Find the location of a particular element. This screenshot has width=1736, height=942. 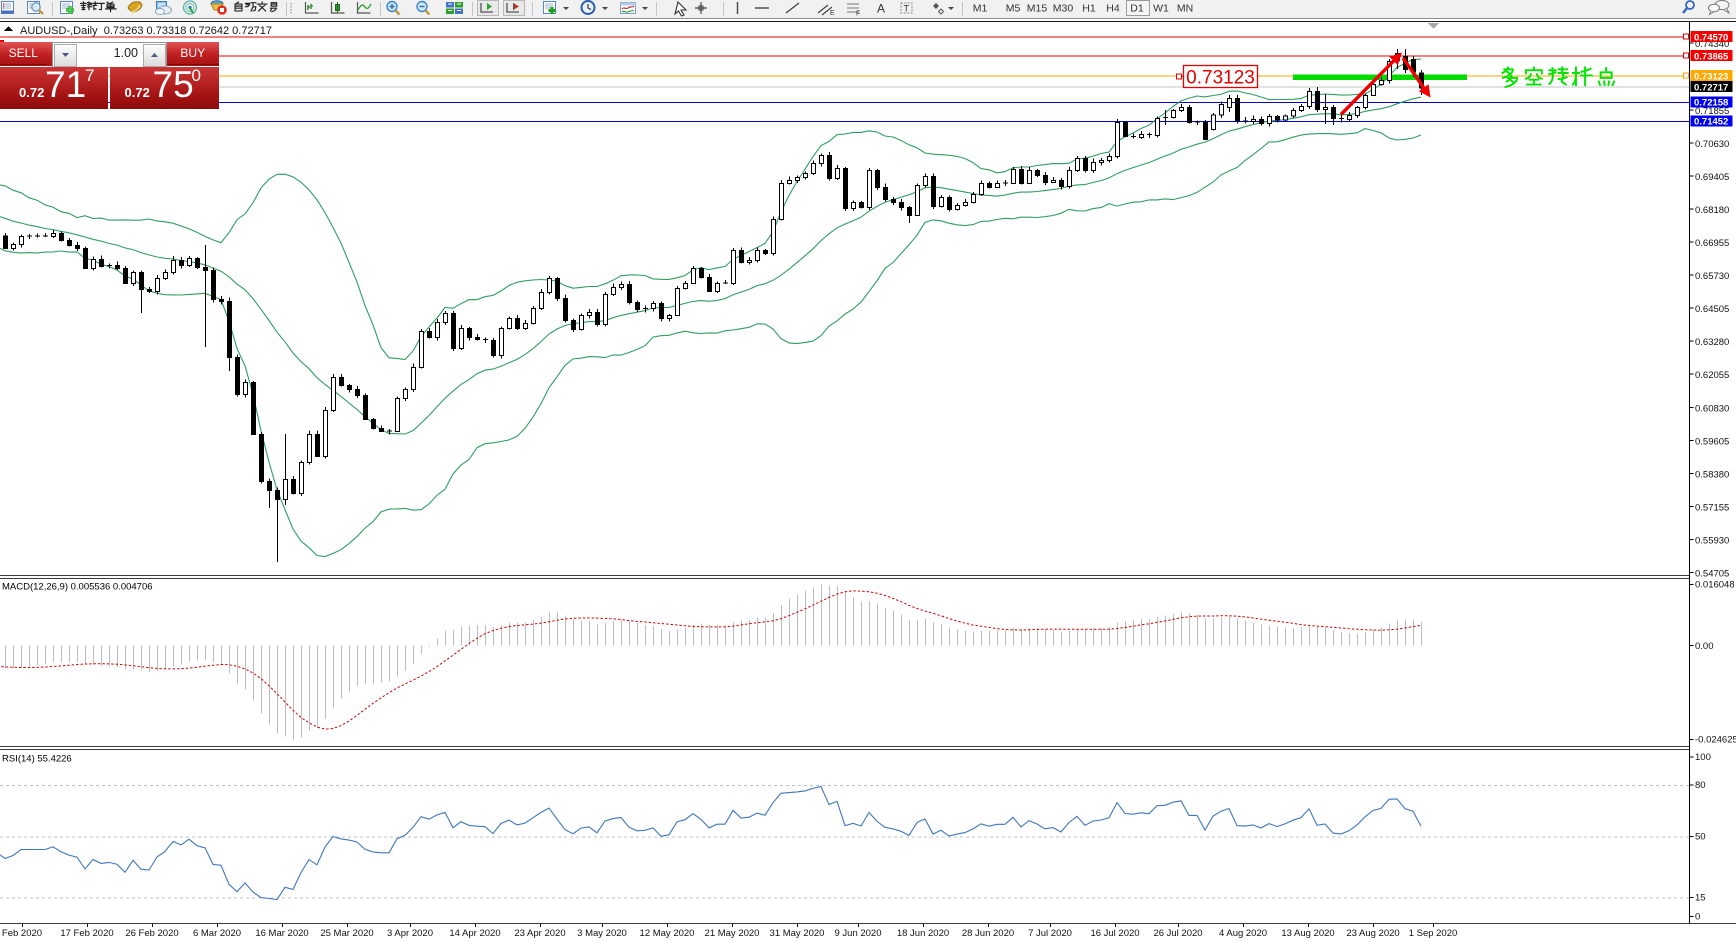

svg-text: 0.58380 is located at coordinates (1712, 474).